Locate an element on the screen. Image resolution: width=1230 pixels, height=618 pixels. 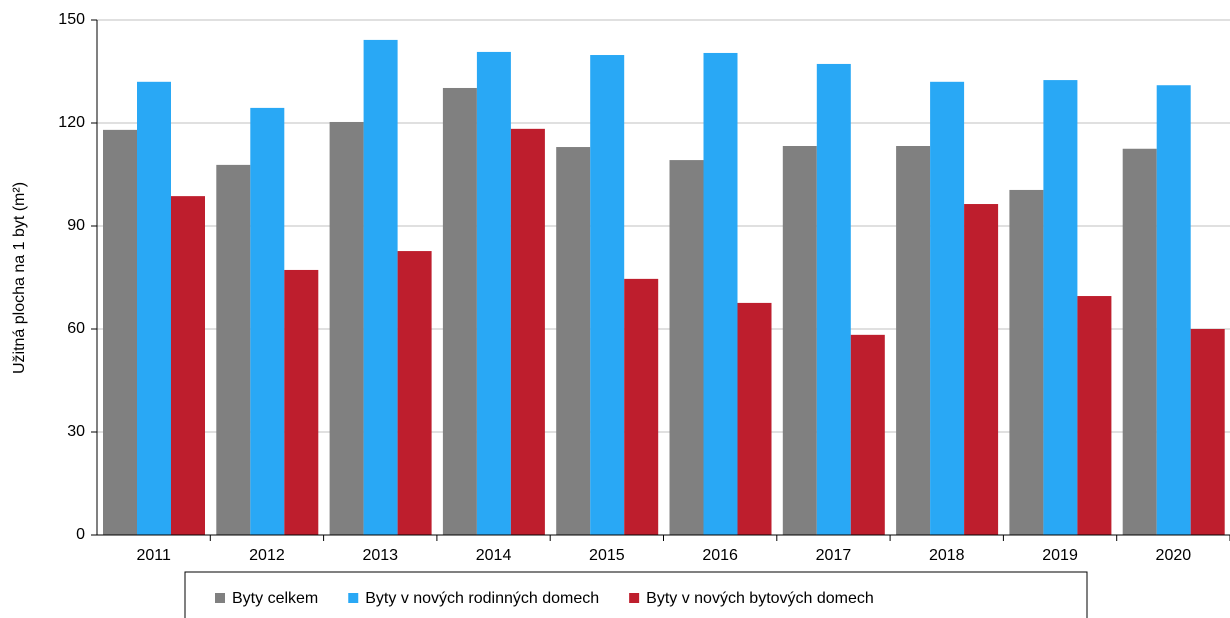
x-tick-label: 2018 is located at coordinates (947, 555).